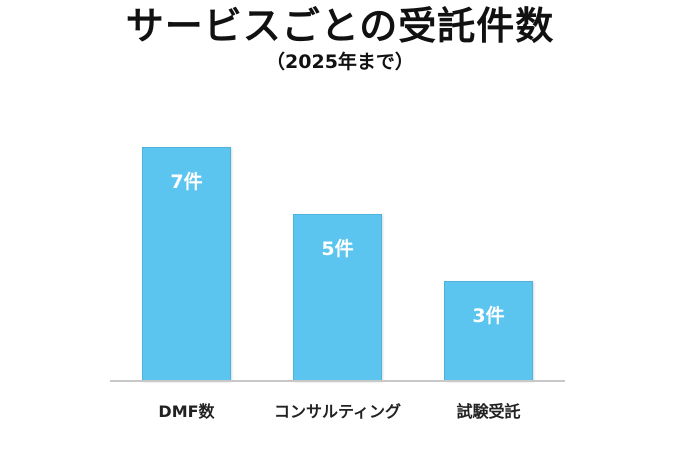 This screenshot has height=455, width=680. I want to click on category-label: DMF数, so click(186, 411).